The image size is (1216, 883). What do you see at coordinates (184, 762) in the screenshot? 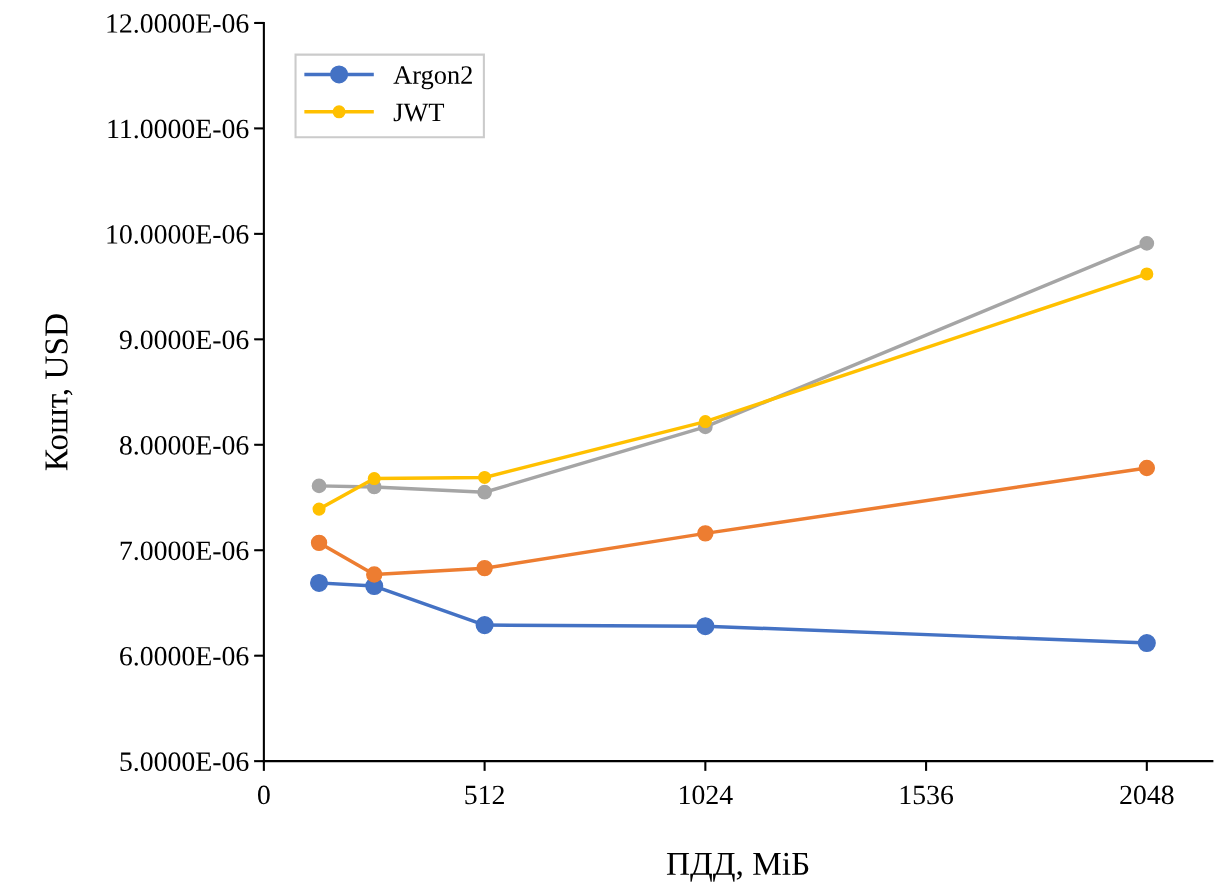
I see `y-tick-label: 5.0000E-06` at bounding box center [184, 762].